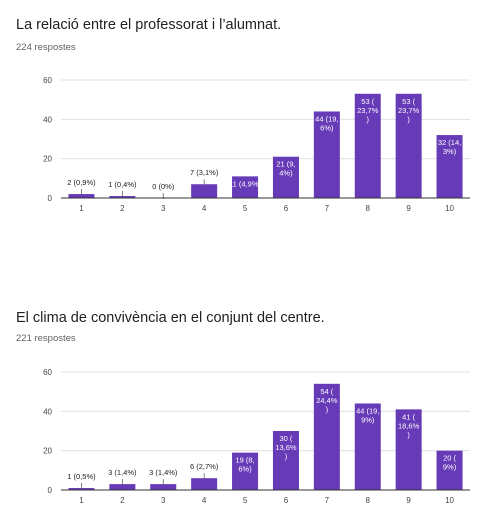 The image size is (489, 528). What do you see at coordinates (81, 182) in the screenshot?
I see `data-label: 2 (0,9%)` at bounding box center [81, 182].